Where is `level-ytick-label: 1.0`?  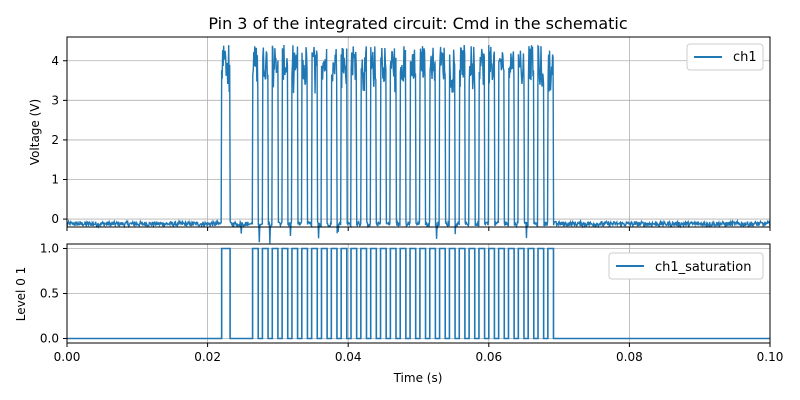
level-ytick-label: 1.0 is located at coordinates (49, 249).